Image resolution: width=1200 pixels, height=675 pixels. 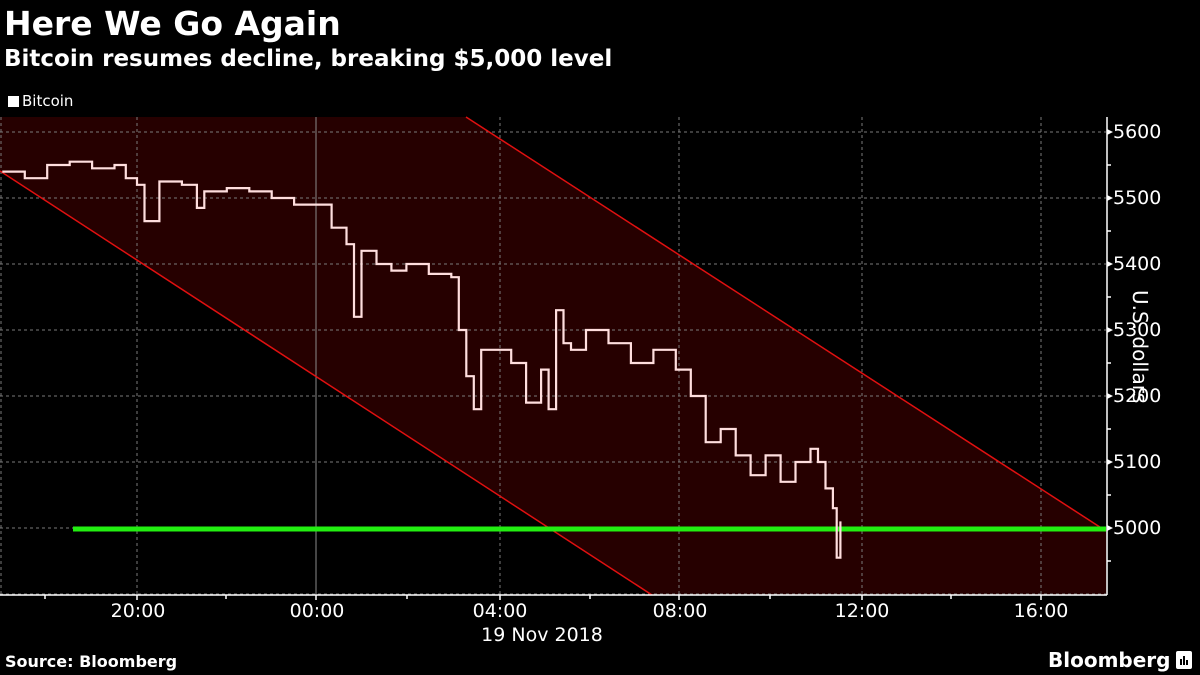 I want to click on y-tick-label: 5000, so click(x=1137, y=528).